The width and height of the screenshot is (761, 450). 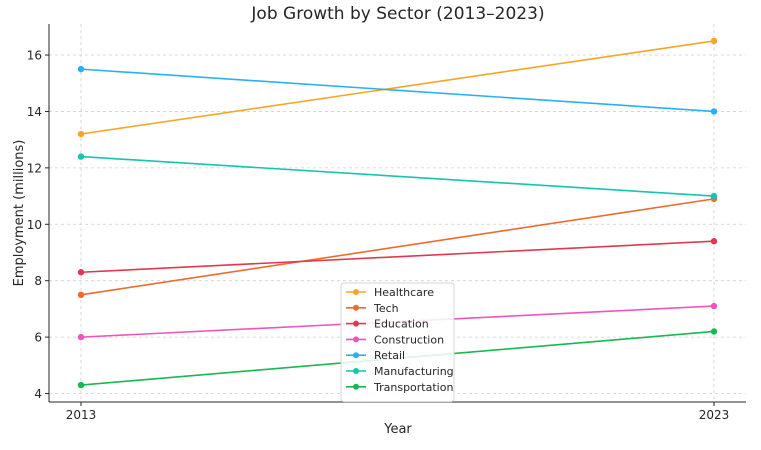 I want to click on legend-item-transportation: Transportation, so click(x=399, y=387).